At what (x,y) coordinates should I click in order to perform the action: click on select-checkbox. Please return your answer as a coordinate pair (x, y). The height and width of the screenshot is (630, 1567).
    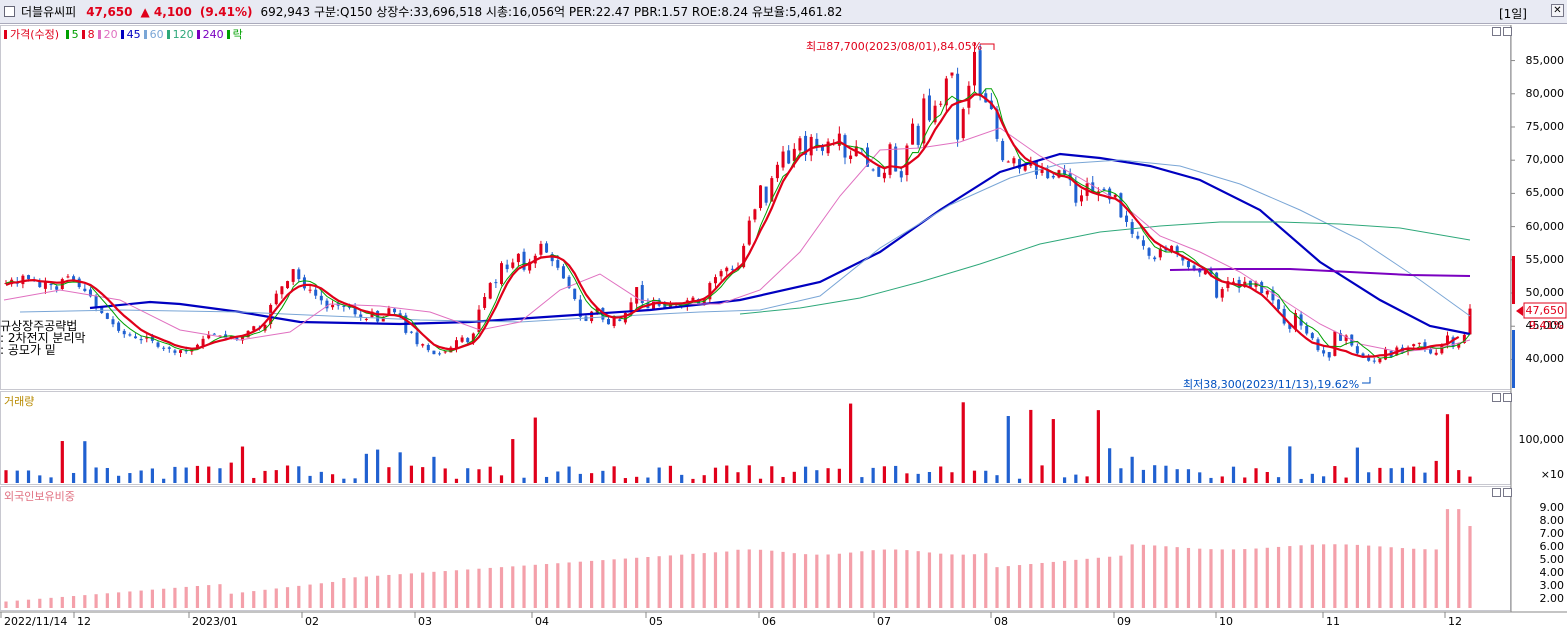
    Looking at the image, I should click on (9, 11).